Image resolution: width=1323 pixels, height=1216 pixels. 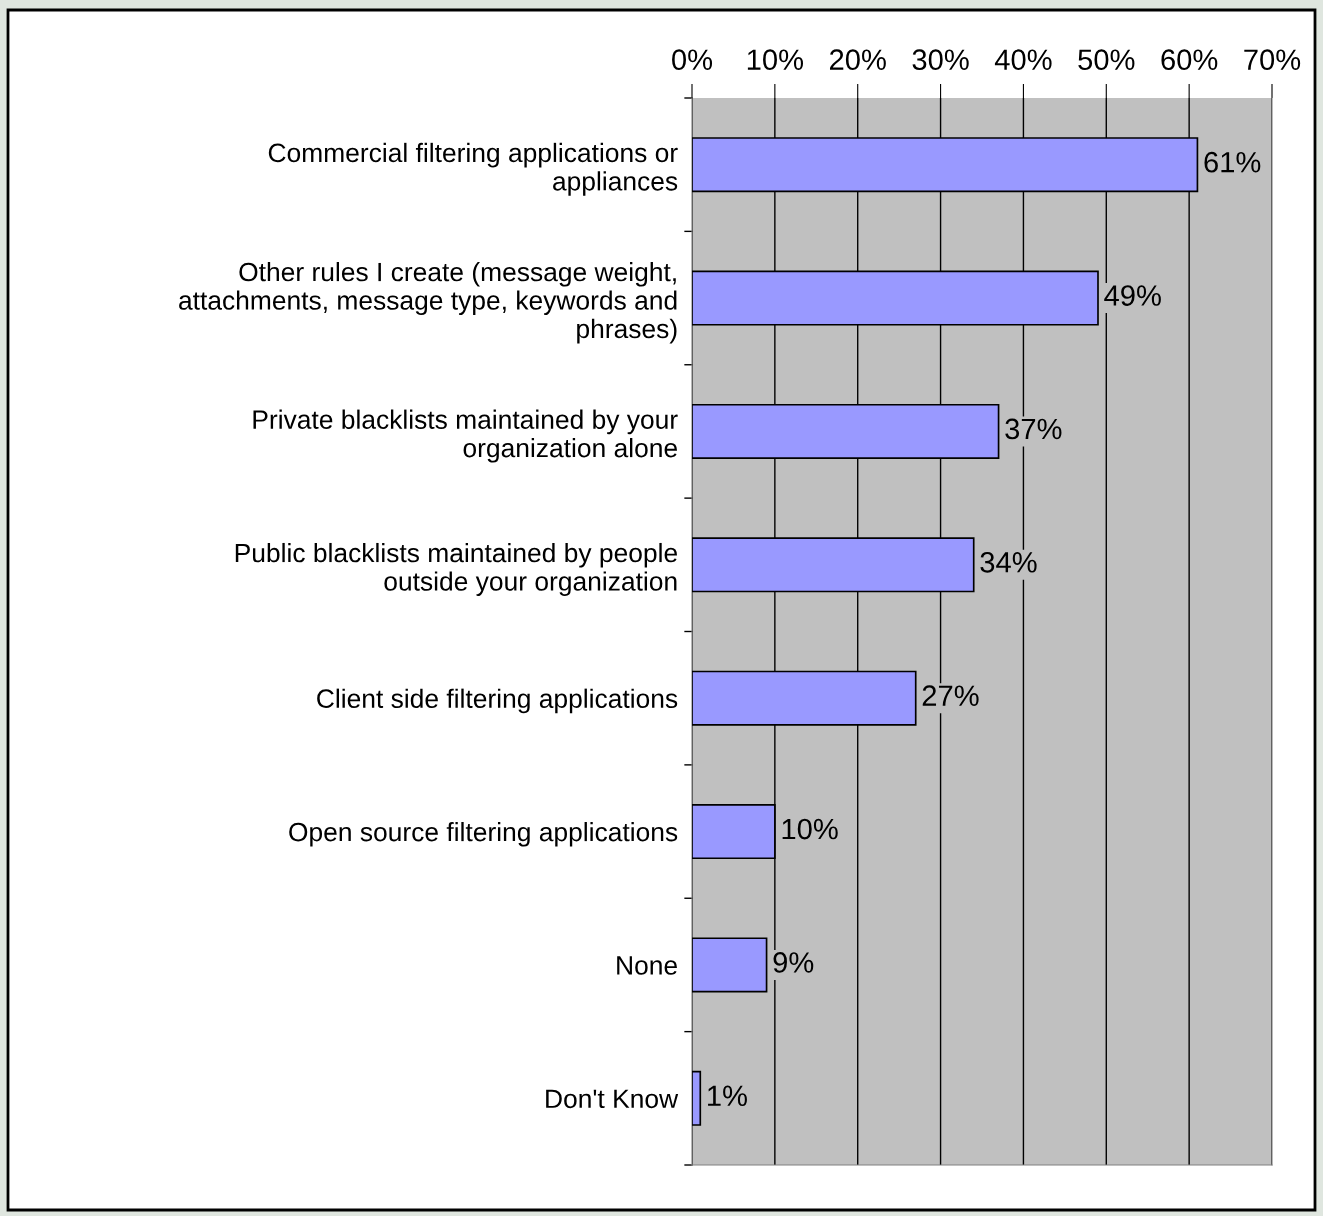 What do you see at coordinates (1106, 60) in the screenshot?
I see `x-tick-label: 50%` at bounding box center [1106, 60].